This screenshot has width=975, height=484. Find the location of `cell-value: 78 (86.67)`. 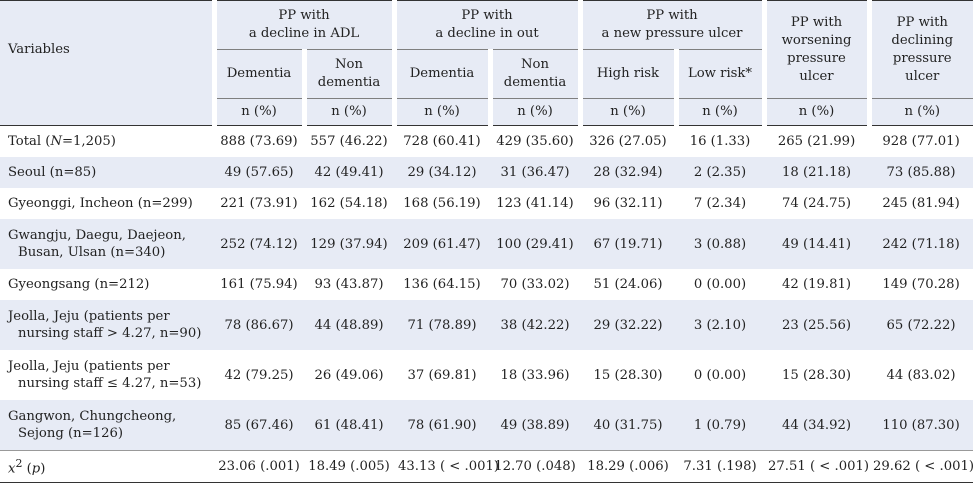

cell-value: 78 (86.67) is located at coordinates (259, 325).